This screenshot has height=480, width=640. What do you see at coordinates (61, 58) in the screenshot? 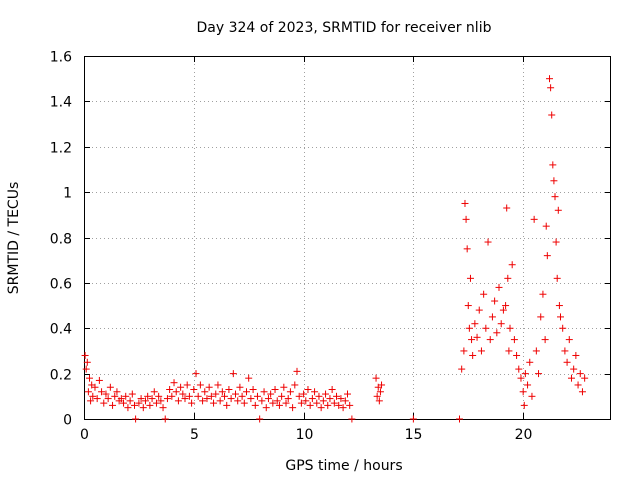
I see `y-tick-label: 1.6` at bounding box center [61, 58].